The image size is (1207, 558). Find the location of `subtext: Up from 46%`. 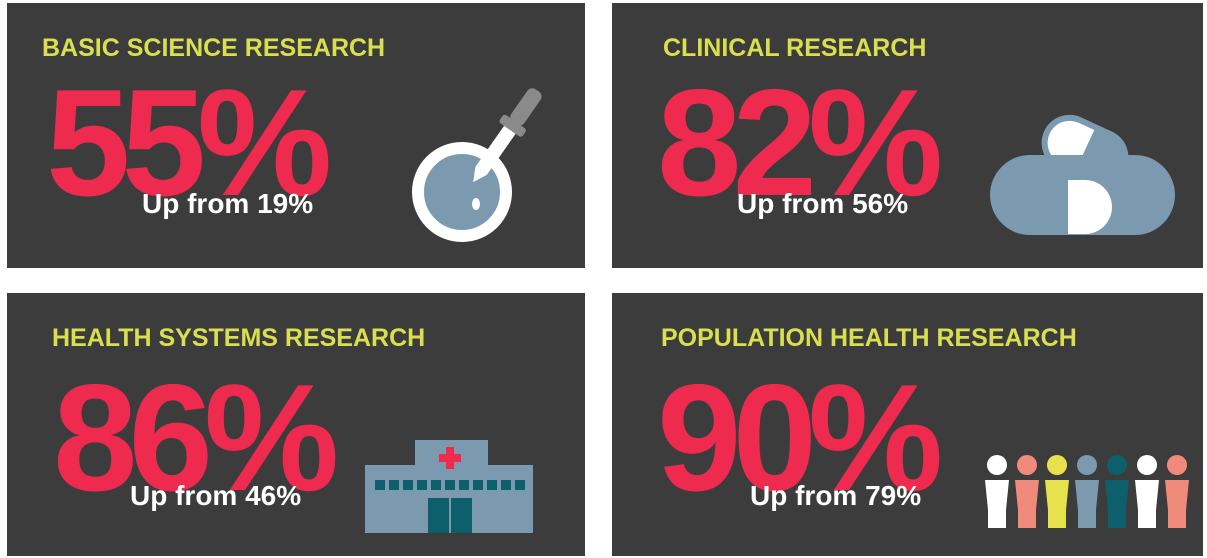

subtext: Up from 46% is located at coordinates (215, 495).